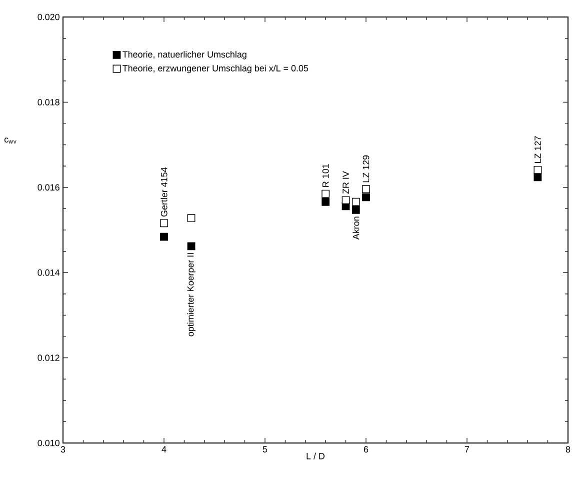 This screenshot has width=581, height=481. Describe the element at coordinates (63, 449) in the screenshot. I see `x-tick-label: 3` at that location.